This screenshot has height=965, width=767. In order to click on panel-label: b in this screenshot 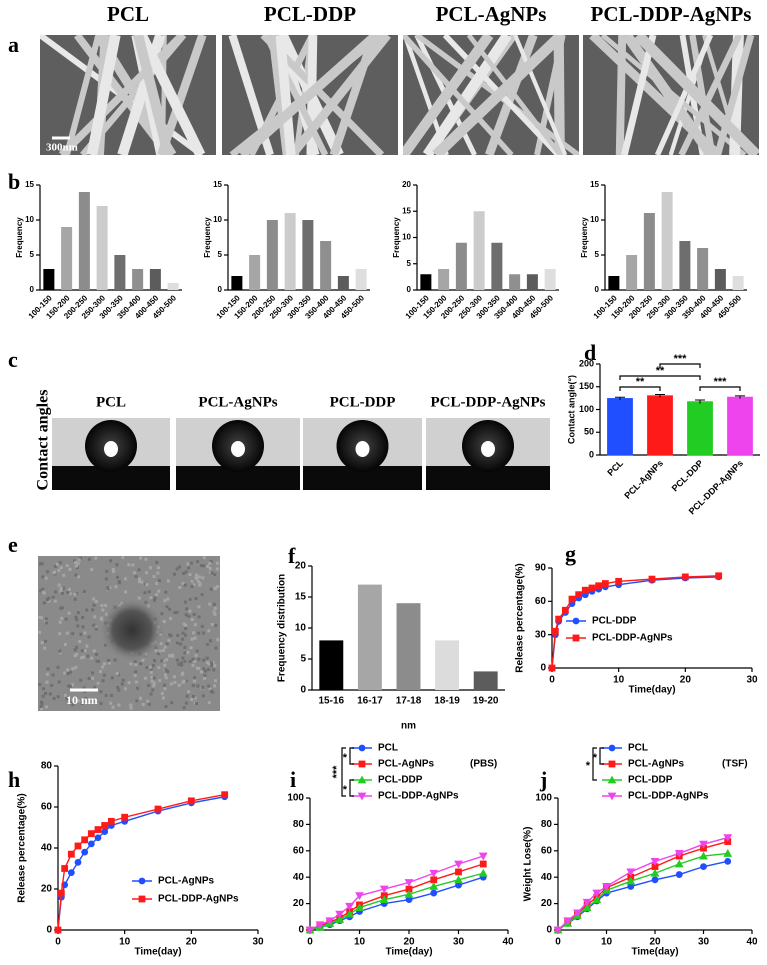, I will do `click(14, 181)`.